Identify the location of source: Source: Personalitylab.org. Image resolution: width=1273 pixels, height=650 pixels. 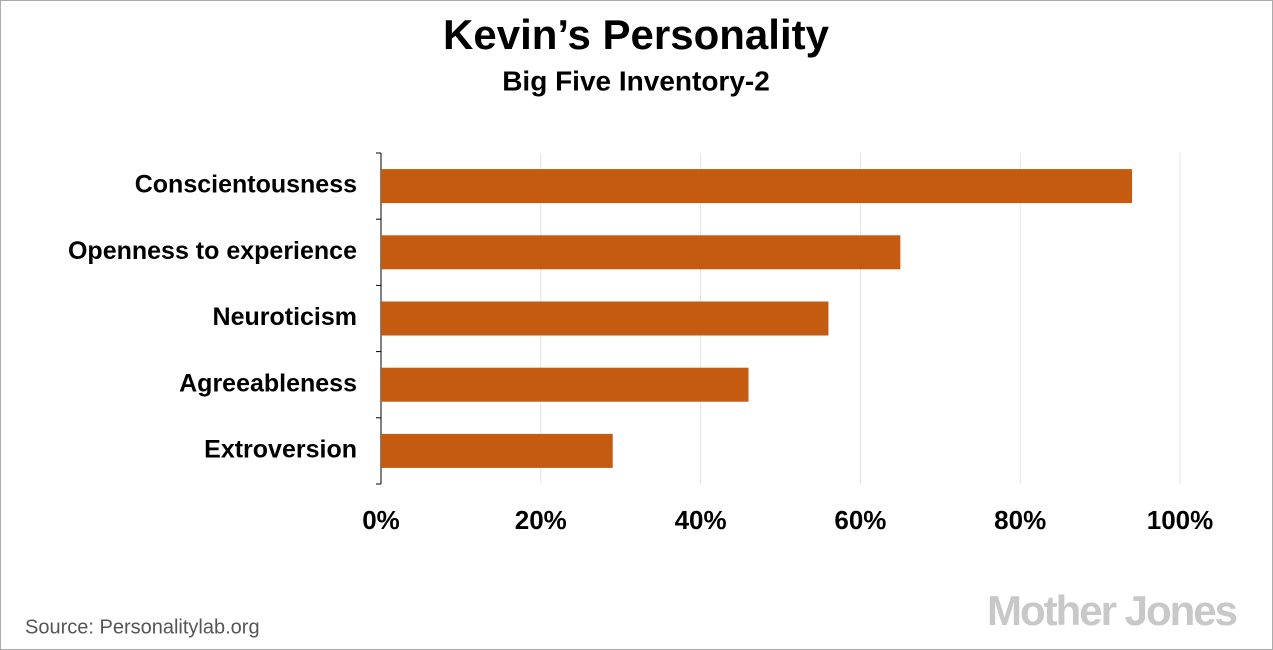
(142, 627).